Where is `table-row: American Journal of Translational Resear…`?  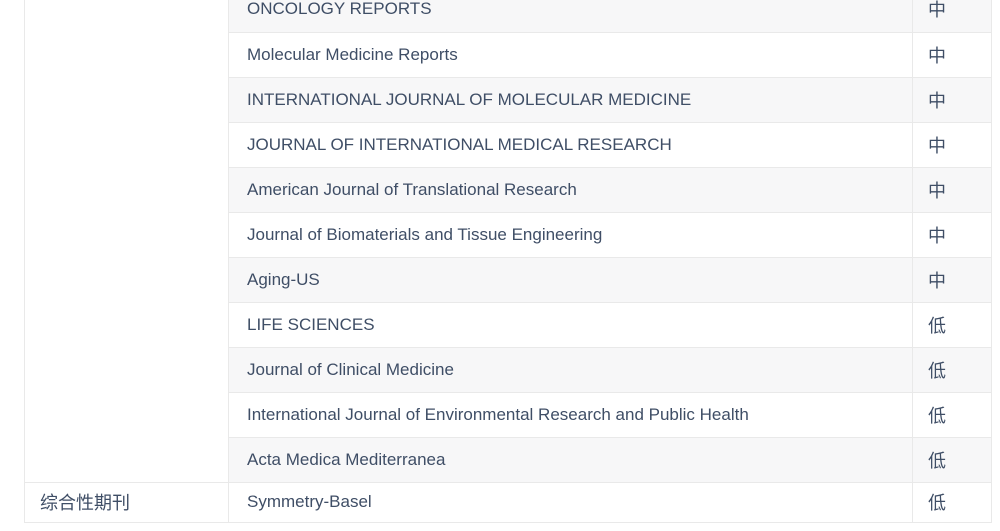
table-row: American Journal of Translational Resear… is located at coordinates (508, 190).